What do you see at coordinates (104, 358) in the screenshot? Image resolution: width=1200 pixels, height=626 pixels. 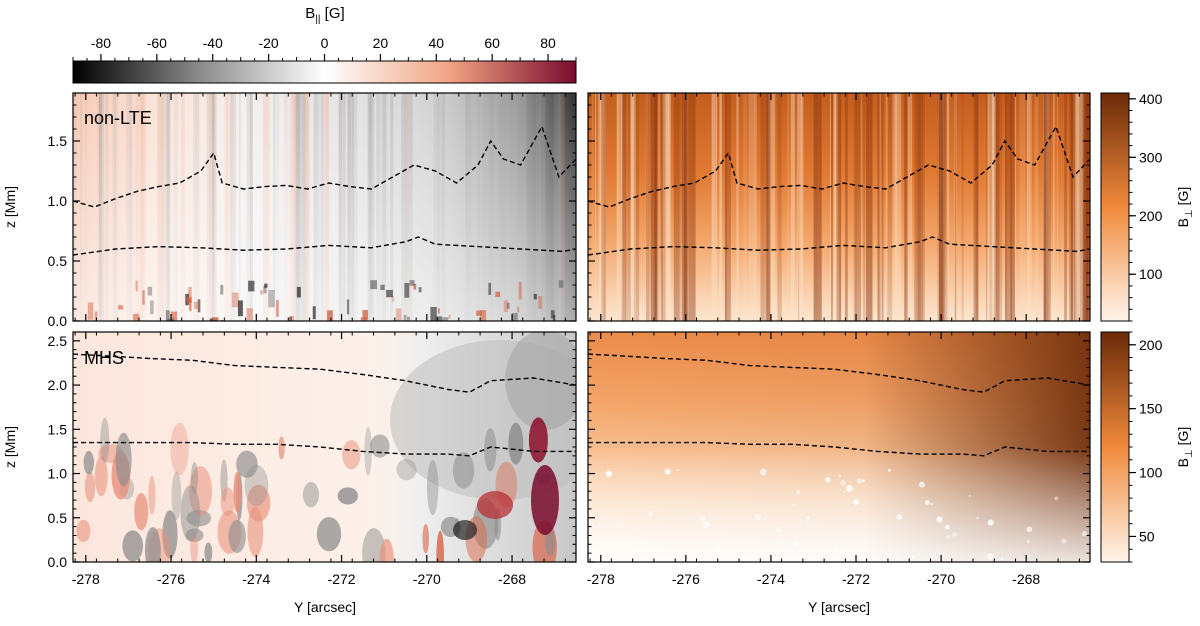 I see `panel-mhs-bpar-annotation: MHS` at bounding box center [104, 358].